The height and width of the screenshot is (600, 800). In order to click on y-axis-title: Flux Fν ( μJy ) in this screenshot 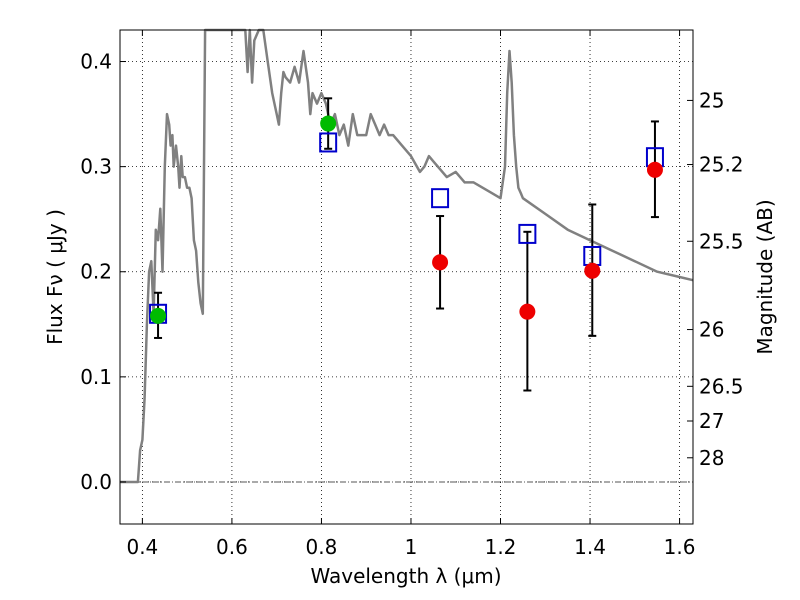, I will do `click(55, 277)`.